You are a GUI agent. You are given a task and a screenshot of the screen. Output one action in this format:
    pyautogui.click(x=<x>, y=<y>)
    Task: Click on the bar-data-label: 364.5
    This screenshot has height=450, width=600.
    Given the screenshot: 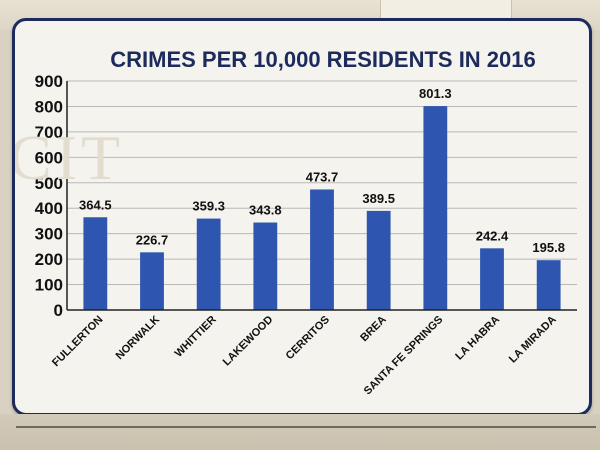 What is the action you would take?
    pyautogui.click(x=95, y=204)
    